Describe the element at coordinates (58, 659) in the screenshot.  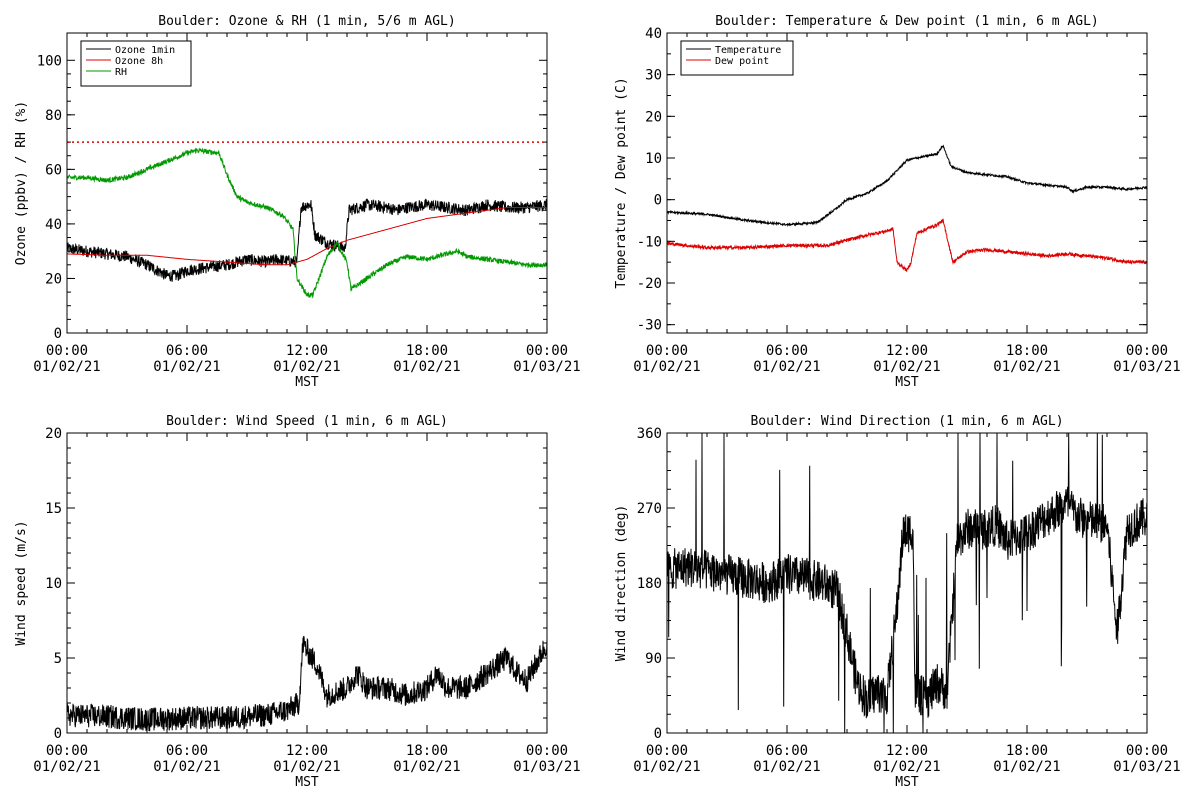
I see `y-tick-label: 5` at that location.